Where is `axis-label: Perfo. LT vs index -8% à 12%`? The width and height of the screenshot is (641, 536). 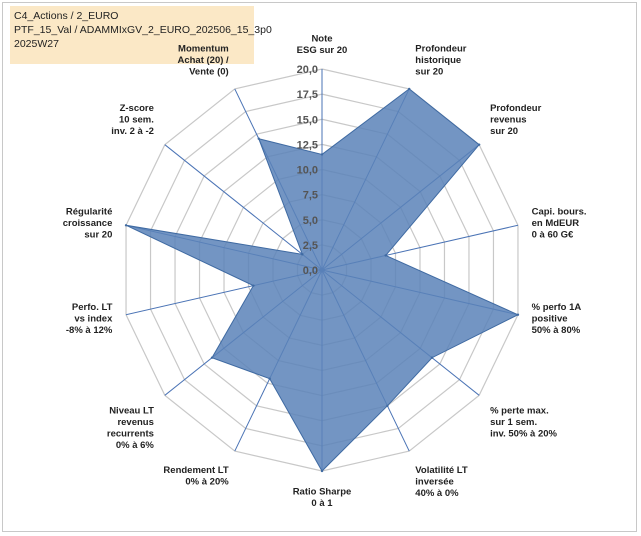 axis-label: Perfo. LT vs index -8% à 12% is located at coordinates (89, 319).